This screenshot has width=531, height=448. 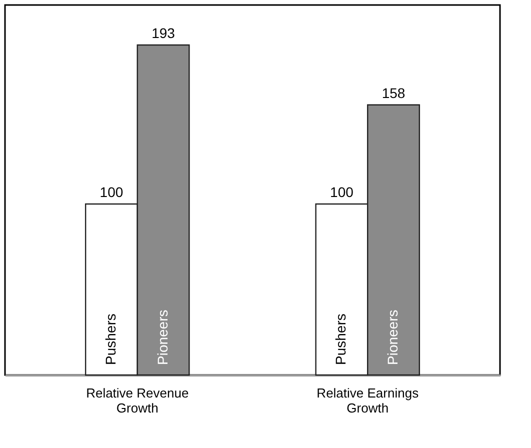 What do you see at coordinates (164, 33) in the screenshot?
I see `data-label: 193` at bounding box center [164, 33].